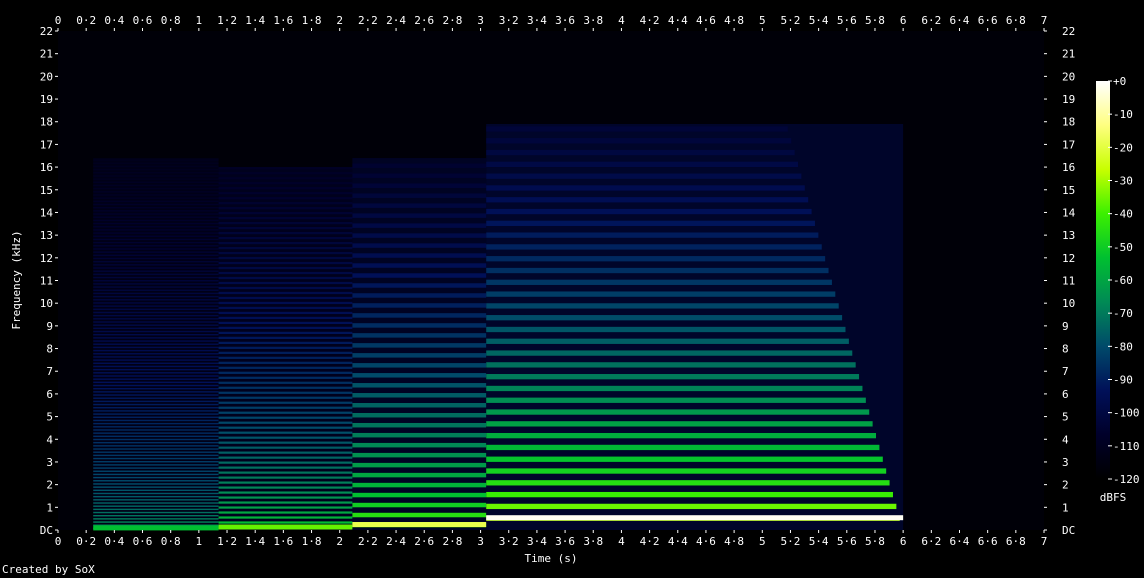 The width and height of the screenshot is (1144, 578). Describe the element at coordinates (875, 541) in the screenshot. I see `x-tick-label: 5·8` at that location.